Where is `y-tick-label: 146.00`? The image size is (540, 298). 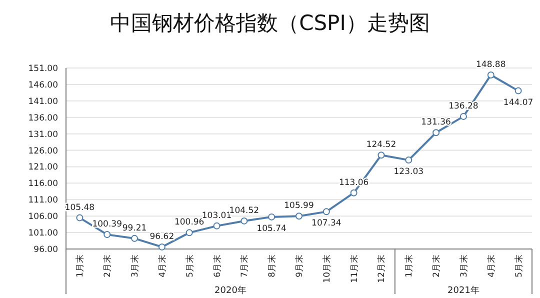
y-tick-label: 146.00 is located at coordinates (43, 85).